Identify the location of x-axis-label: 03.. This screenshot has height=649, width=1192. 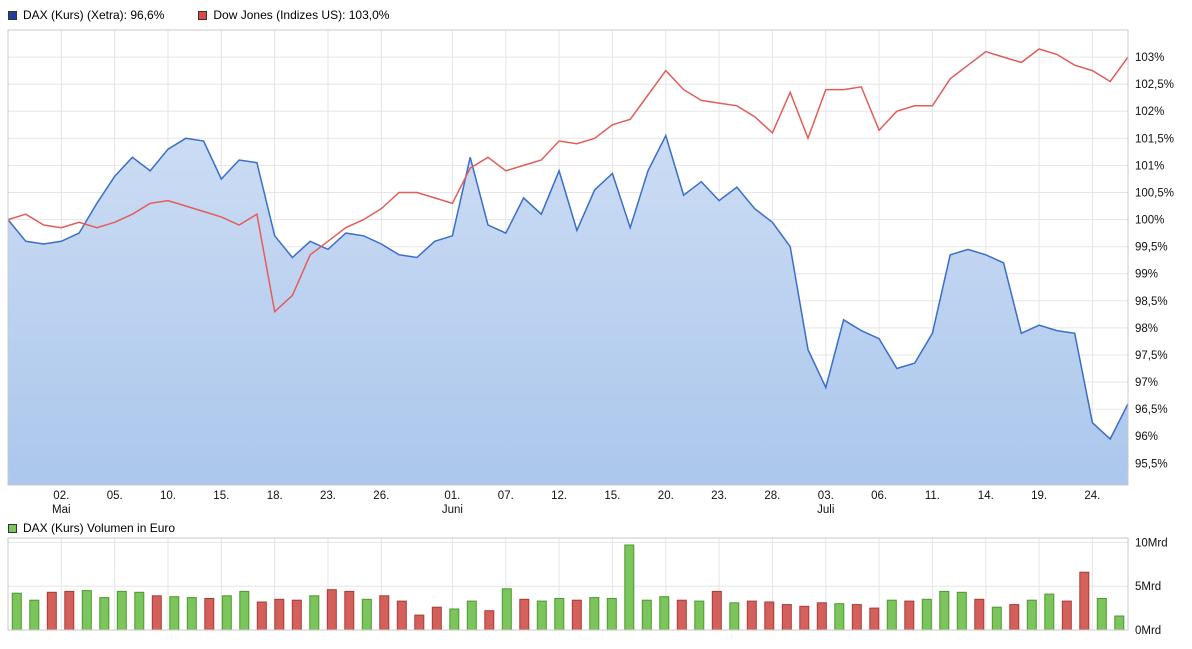
(826, 496).